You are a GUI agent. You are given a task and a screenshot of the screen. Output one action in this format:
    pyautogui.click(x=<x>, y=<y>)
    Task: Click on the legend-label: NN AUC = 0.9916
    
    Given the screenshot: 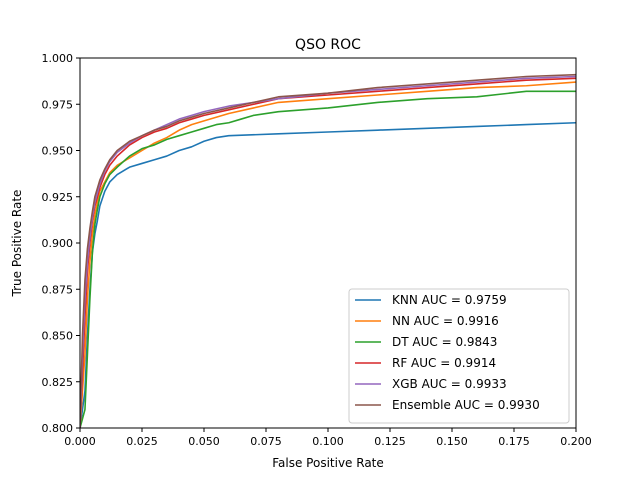 What is the action you would take?
    pyautogui.click(x=445, y=321)
    